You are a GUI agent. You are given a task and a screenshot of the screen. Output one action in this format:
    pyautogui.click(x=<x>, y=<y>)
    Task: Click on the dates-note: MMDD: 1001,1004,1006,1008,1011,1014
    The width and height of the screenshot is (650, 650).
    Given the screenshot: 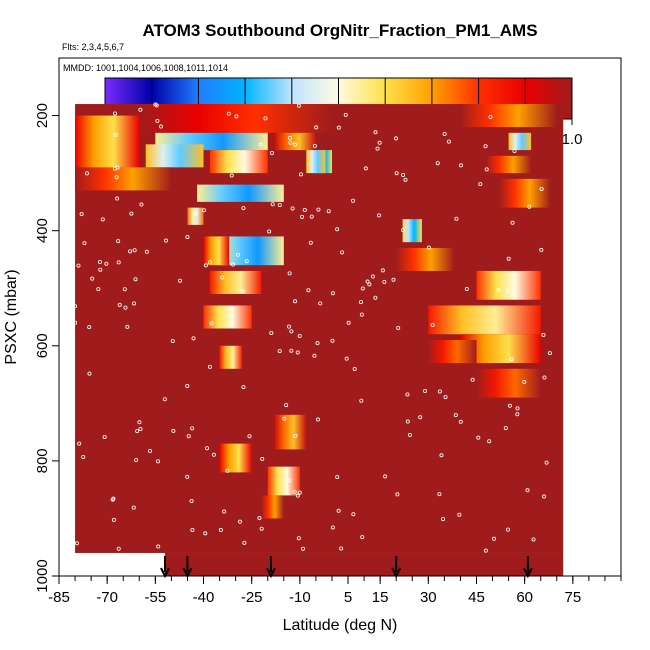 What is the action you would take?
    pyautogui.click(x=145, y=68)
    